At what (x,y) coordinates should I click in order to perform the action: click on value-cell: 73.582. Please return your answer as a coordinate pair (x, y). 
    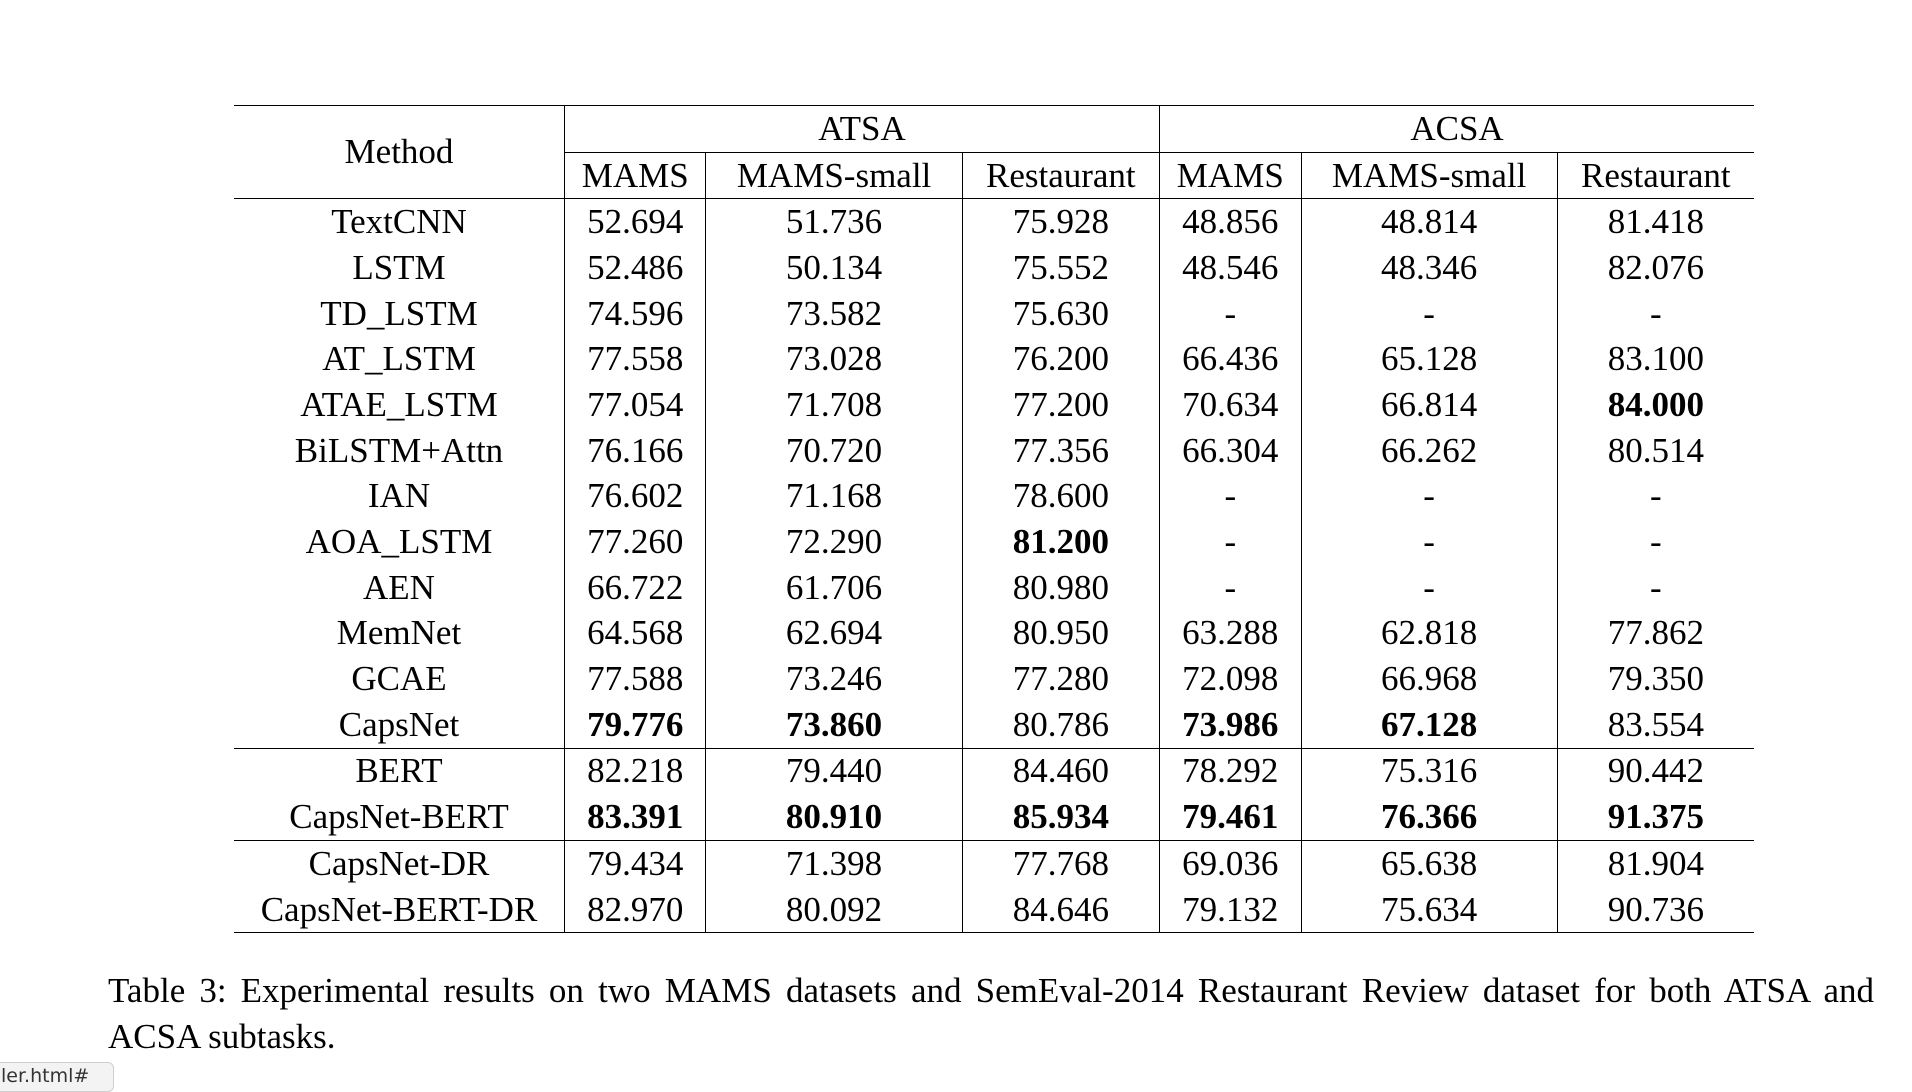
    Looking at the image, I should click on (834, 313).